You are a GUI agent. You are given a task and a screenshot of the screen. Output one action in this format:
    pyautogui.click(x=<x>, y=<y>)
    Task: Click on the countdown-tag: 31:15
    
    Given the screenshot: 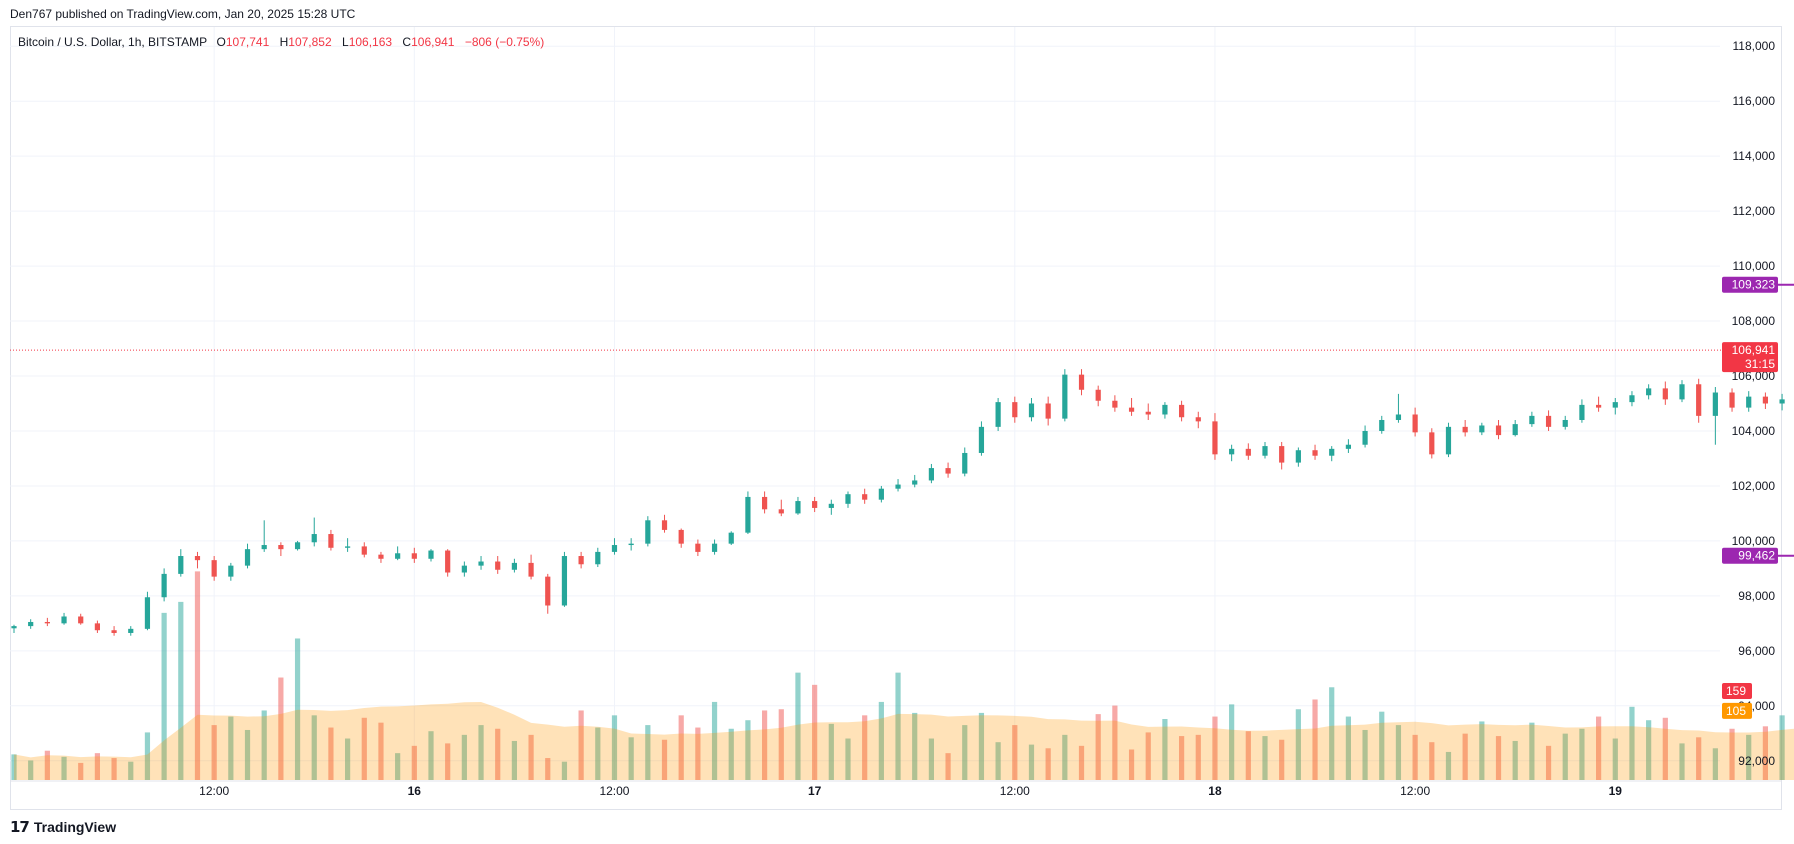 What is the action you would take?
    pyautogui.click(x=1760, y=364)
    